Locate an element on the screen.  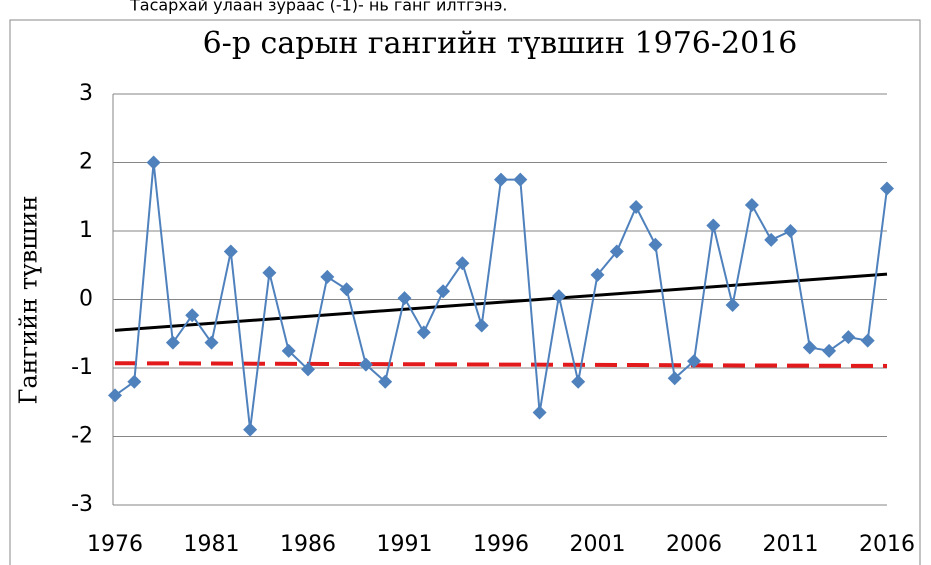
trend-line is located at coordinates (501, 302).